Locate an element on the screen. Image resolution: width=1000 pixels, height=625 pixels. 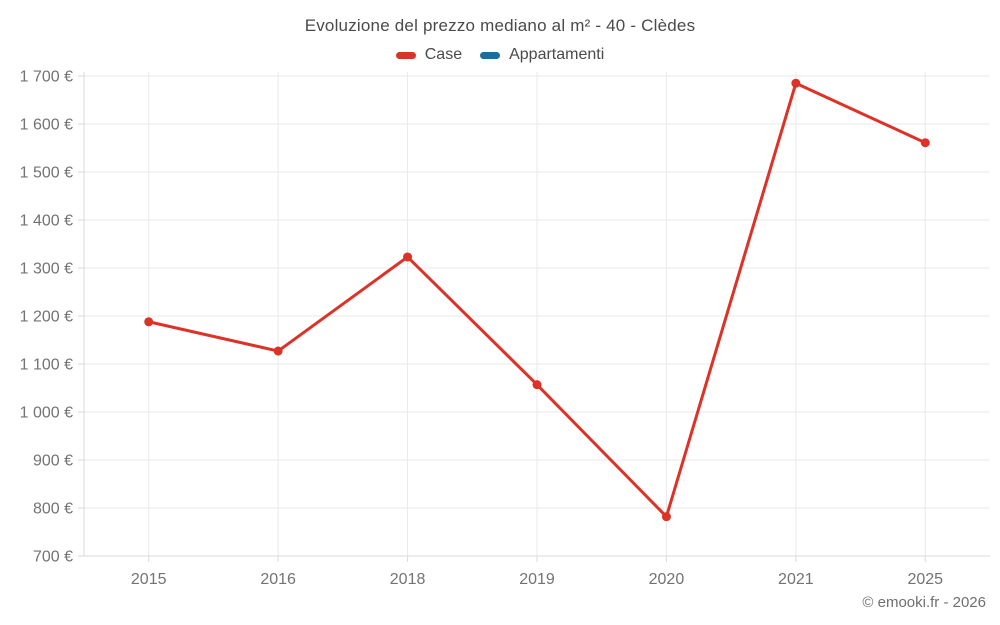
footer-credit: © emooki.fr - 2026 is located at coordinates (924, 602).